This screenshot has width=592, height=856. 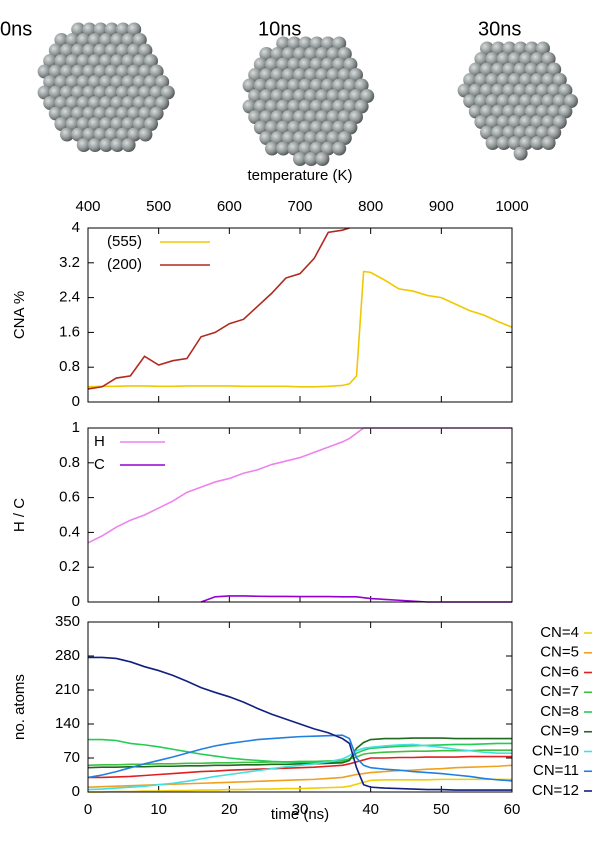 I want to click on legend-label: CN=5, so click(x=559, y=652).